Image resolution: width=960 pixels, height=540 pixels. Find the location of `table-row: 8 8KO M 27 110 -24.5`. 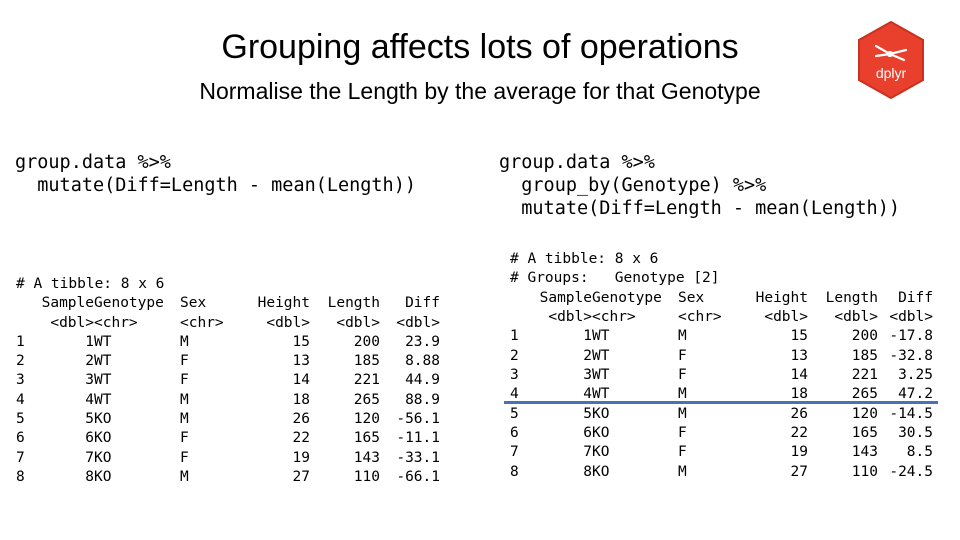

table-row: 8 8KO M 27 110 -24.5 is located at coordinates (721, 472).